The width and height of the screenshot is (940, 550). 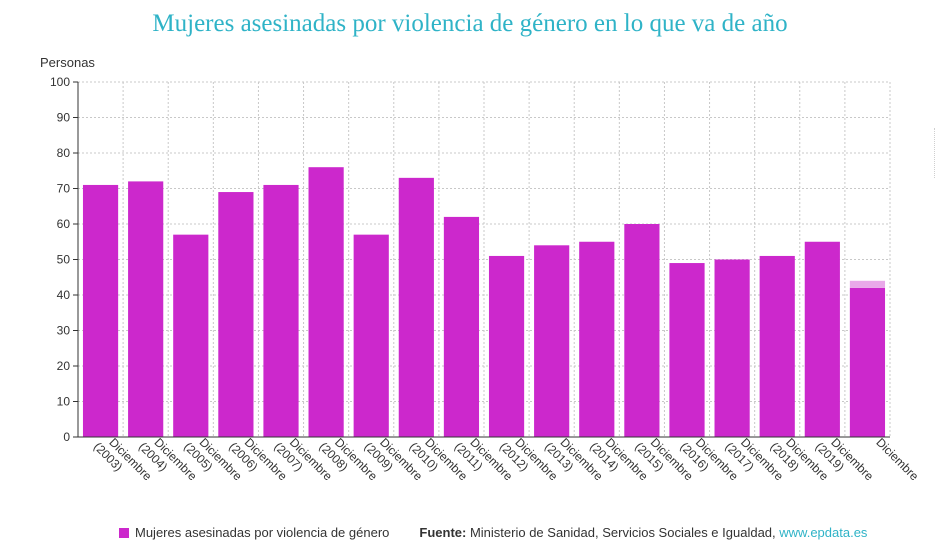 I want to click on x-tick-label: Diciembre, so click(x=897, y=459).